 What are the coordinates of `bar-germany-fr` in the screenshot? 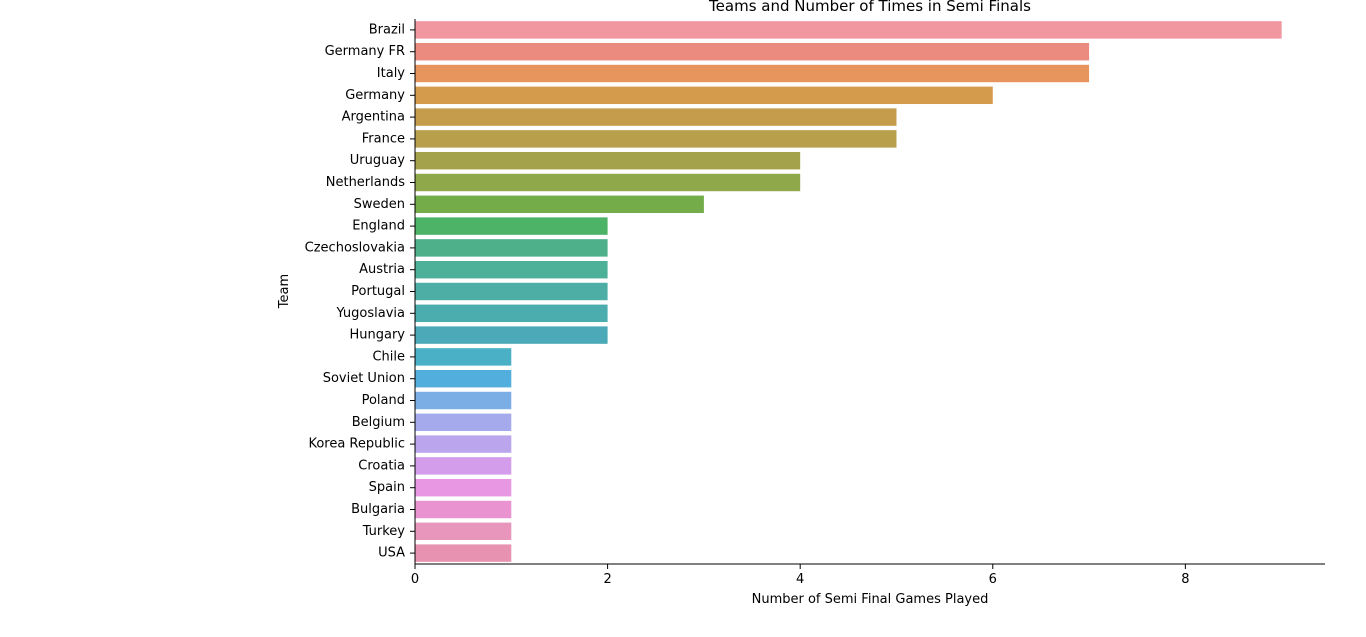 It's located at (752, 51).